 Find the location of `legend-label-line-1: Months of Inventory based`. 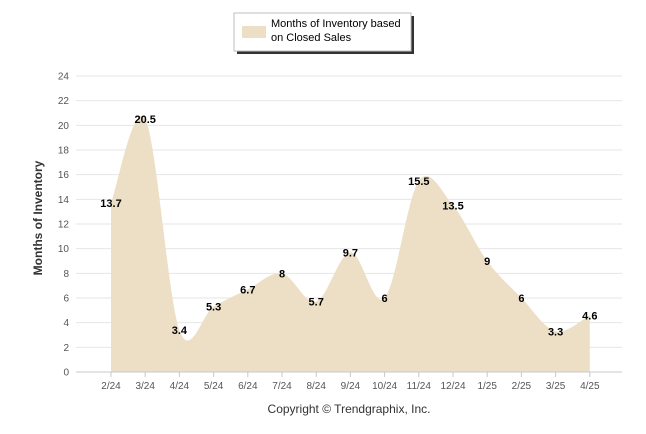

legend-label-line-1: Months of Inventory based is located at coordinates (336, 24).